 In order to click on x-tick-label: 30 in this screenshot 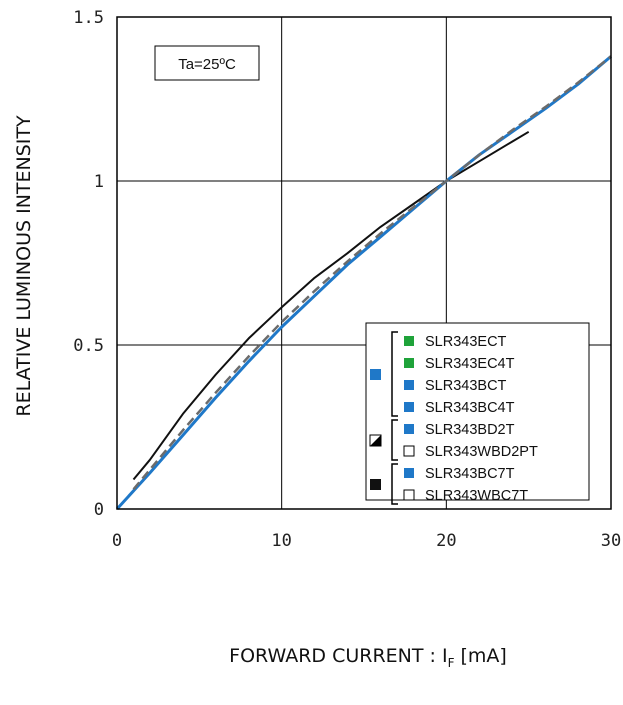, I will do `click(611, 541)`.